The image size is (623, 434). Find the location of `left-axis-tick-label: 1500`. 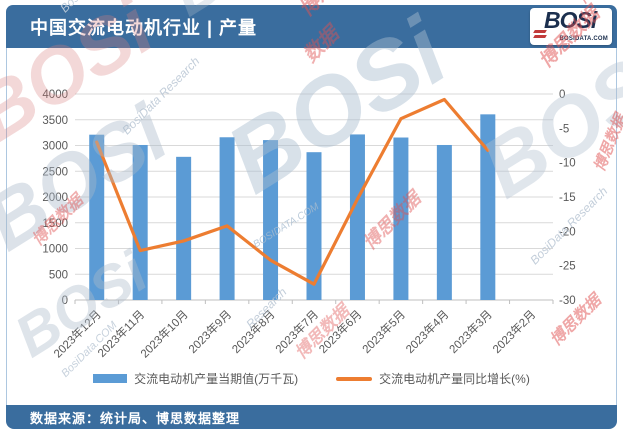

left-axis-tick-label: 1500 is located at coordinates (55, 224).